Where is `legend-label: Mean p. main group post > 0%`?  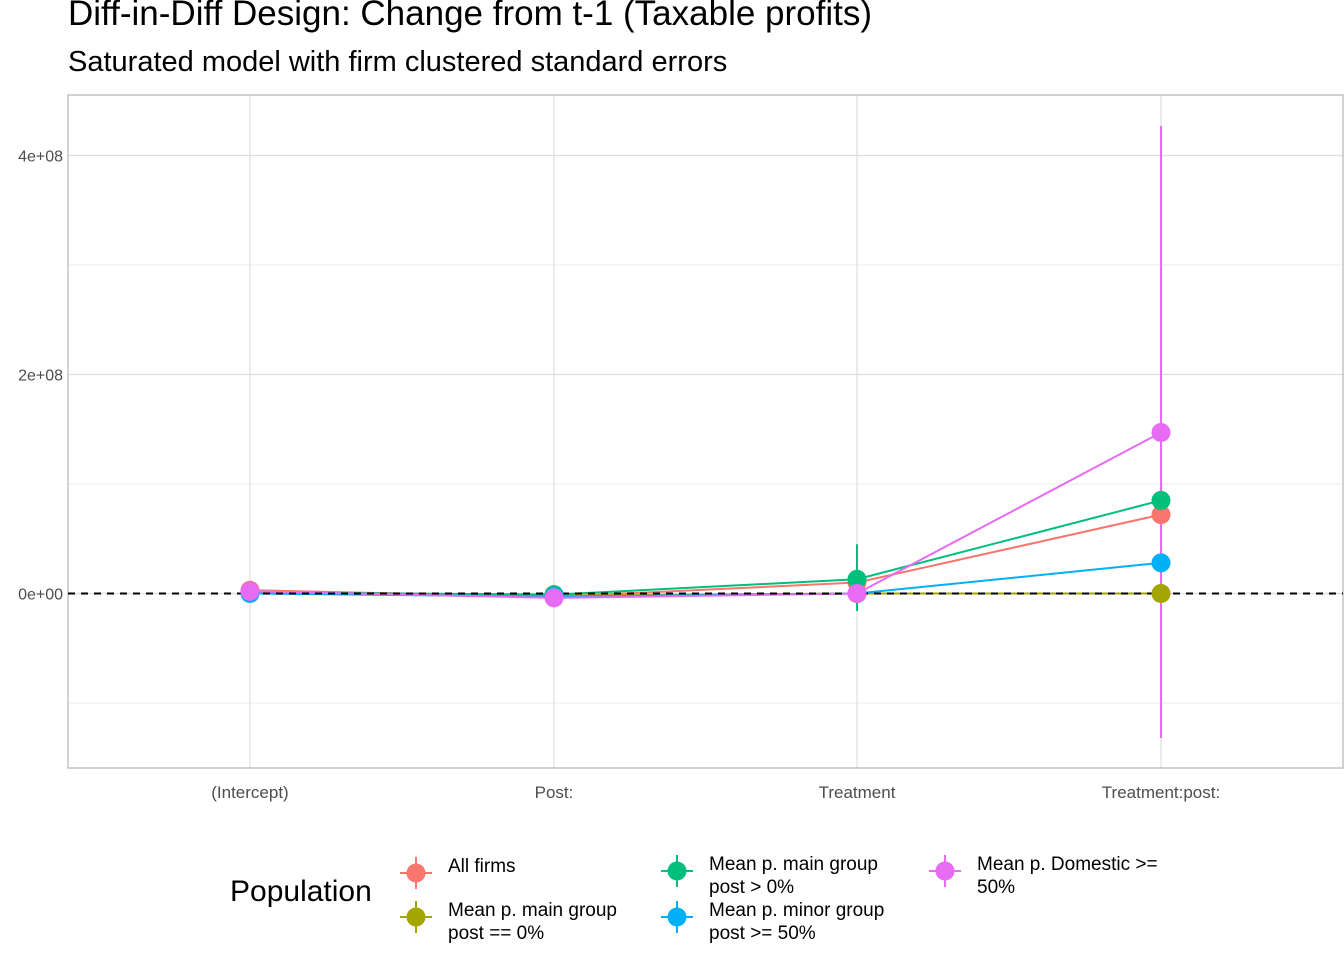
legend-label: Mean p. main group post > 0% is located at coordinates (793, 876).